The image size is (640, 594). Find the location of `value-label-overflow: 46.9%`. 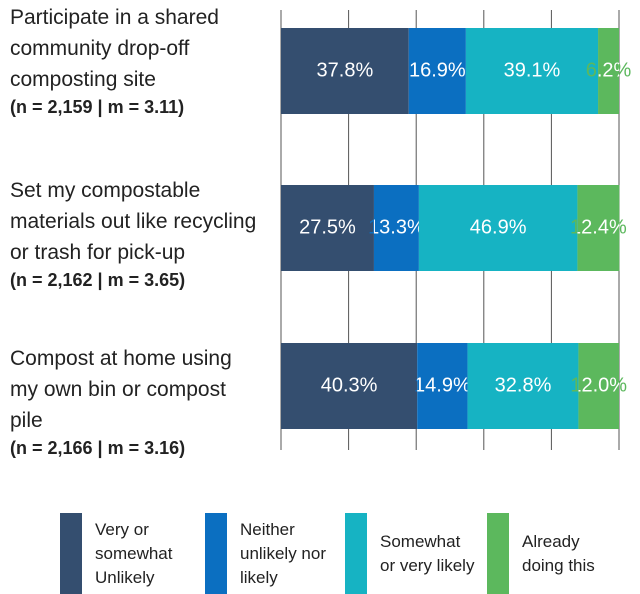

value-label-overflow: 46.9% is located at coordinates (498, 227).